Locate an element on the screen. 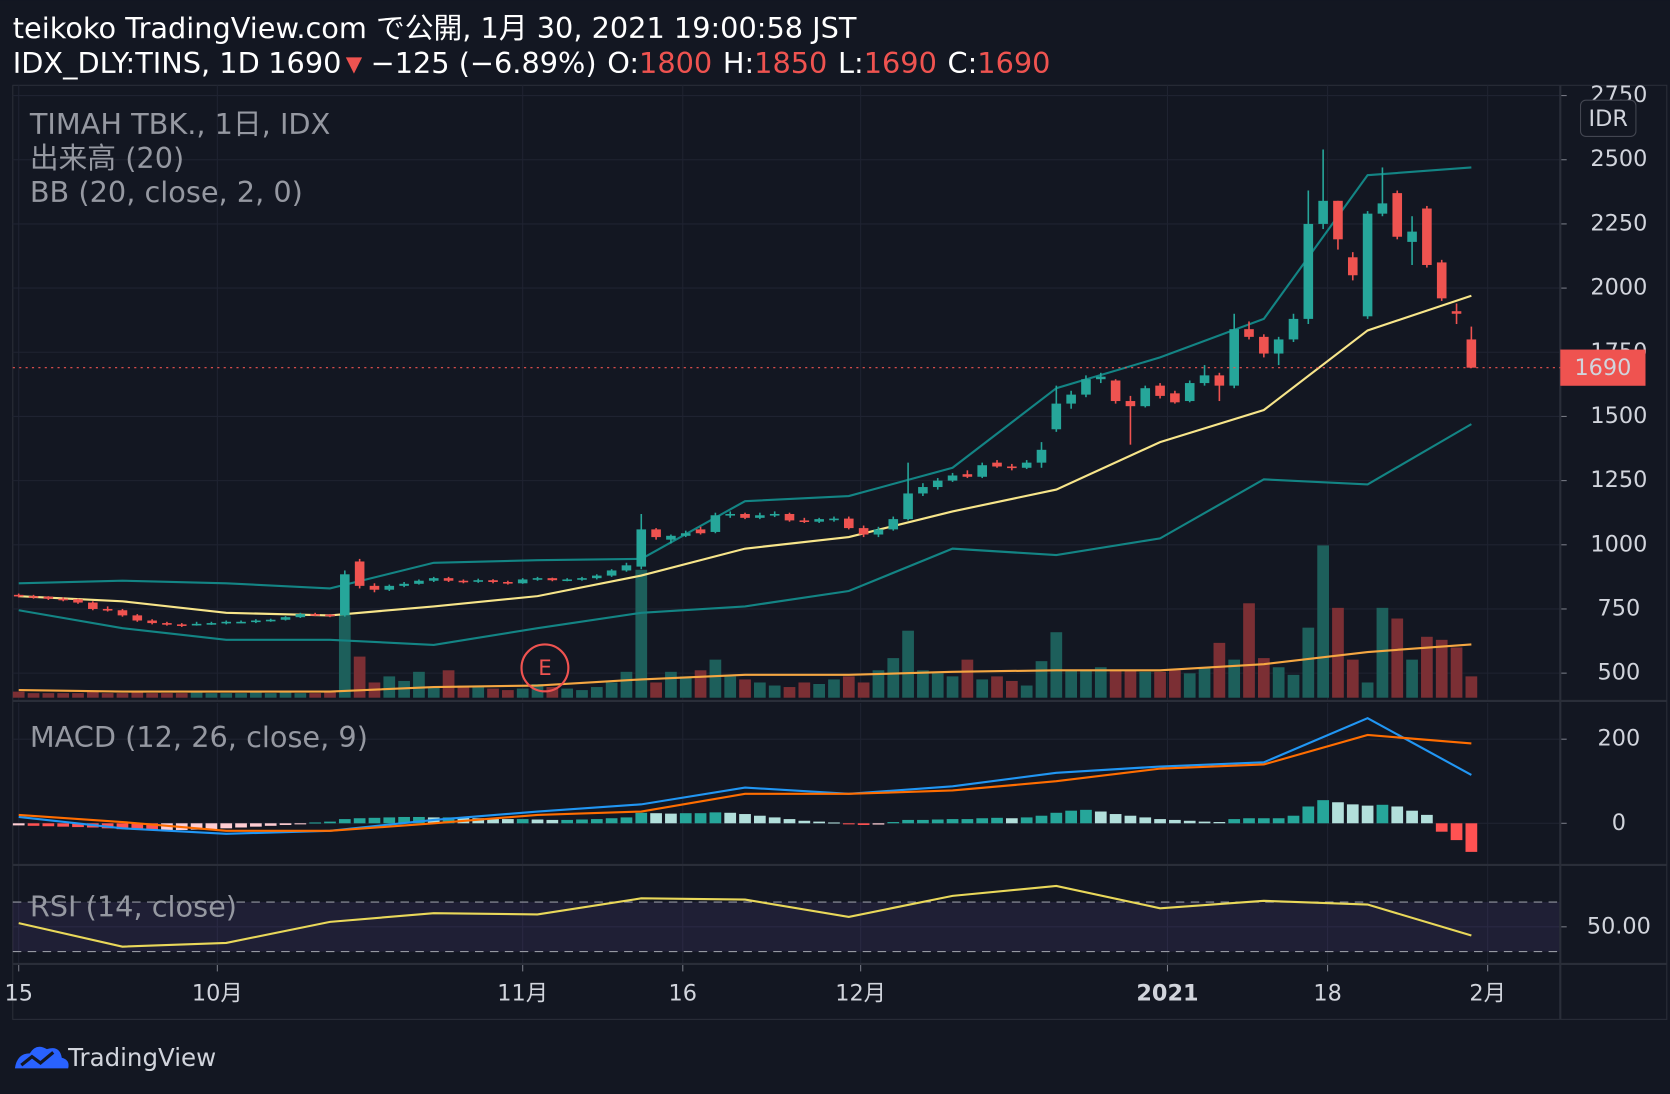 This screenshot has height=1094, width=1670. legend-volume: 出来高 (20) is located at coordinates (107, 158).